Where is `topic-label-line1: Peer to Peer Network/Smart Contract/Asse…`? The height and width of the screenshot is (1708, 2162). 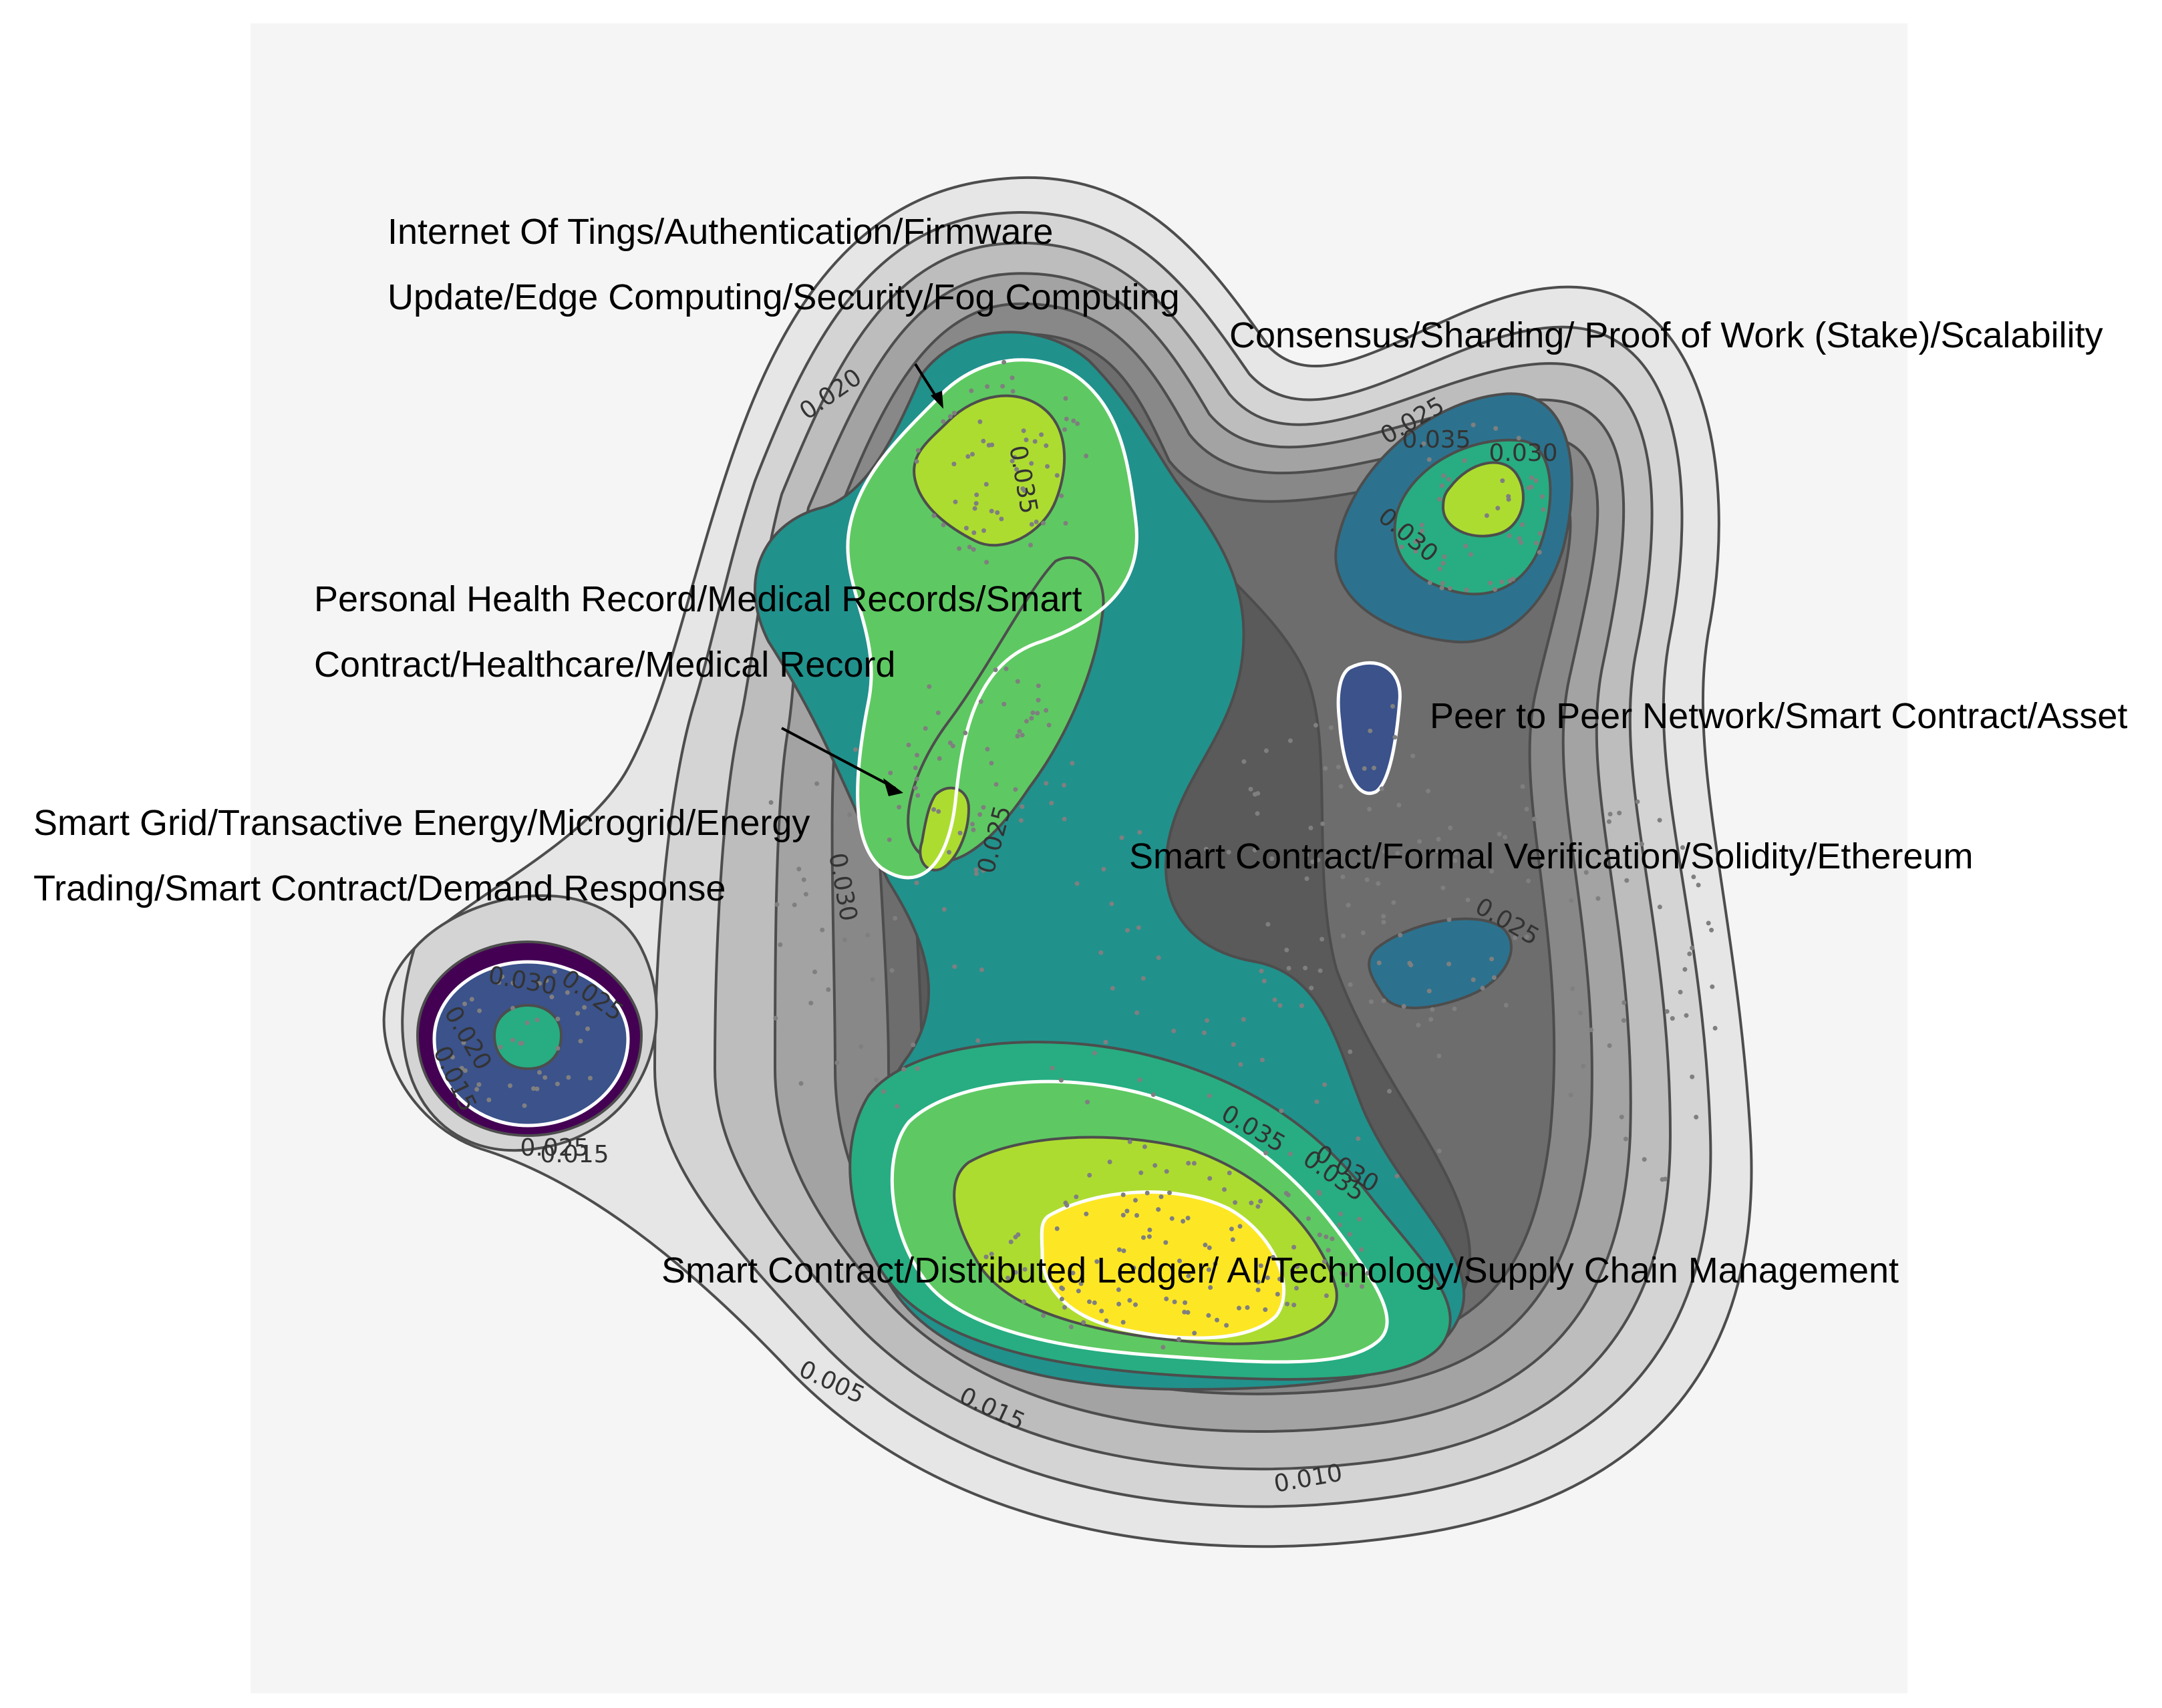 topic-label-line1: Peer to Peer Network/Smart Contract/Asse… is located at coordinates (1779, 716).